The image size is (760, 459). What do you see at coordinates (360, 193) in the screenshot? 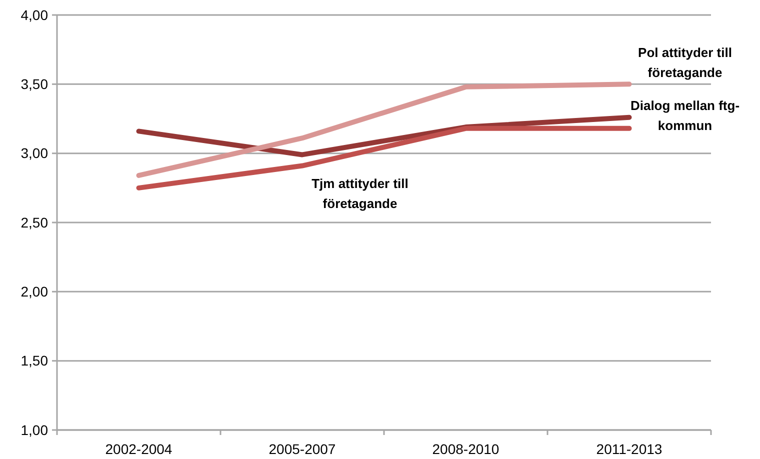
I see `series-label: Tjm attityder till företagande` at bounding box center [360, 193].